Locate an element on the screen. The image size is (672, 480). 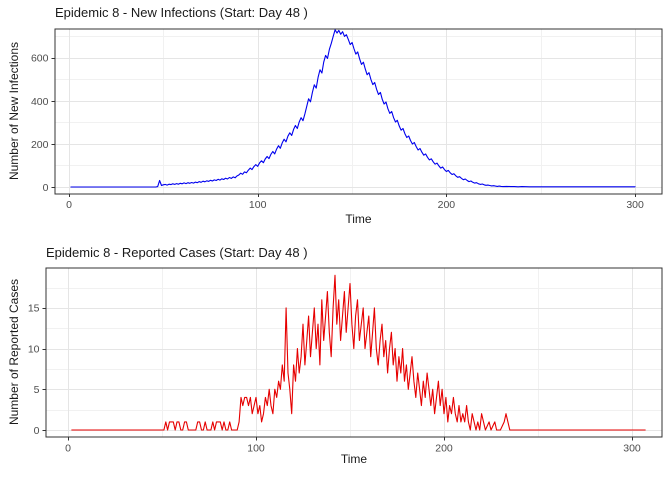
new-infections-x-axis-label: Time is located at coordinates (358, 219).